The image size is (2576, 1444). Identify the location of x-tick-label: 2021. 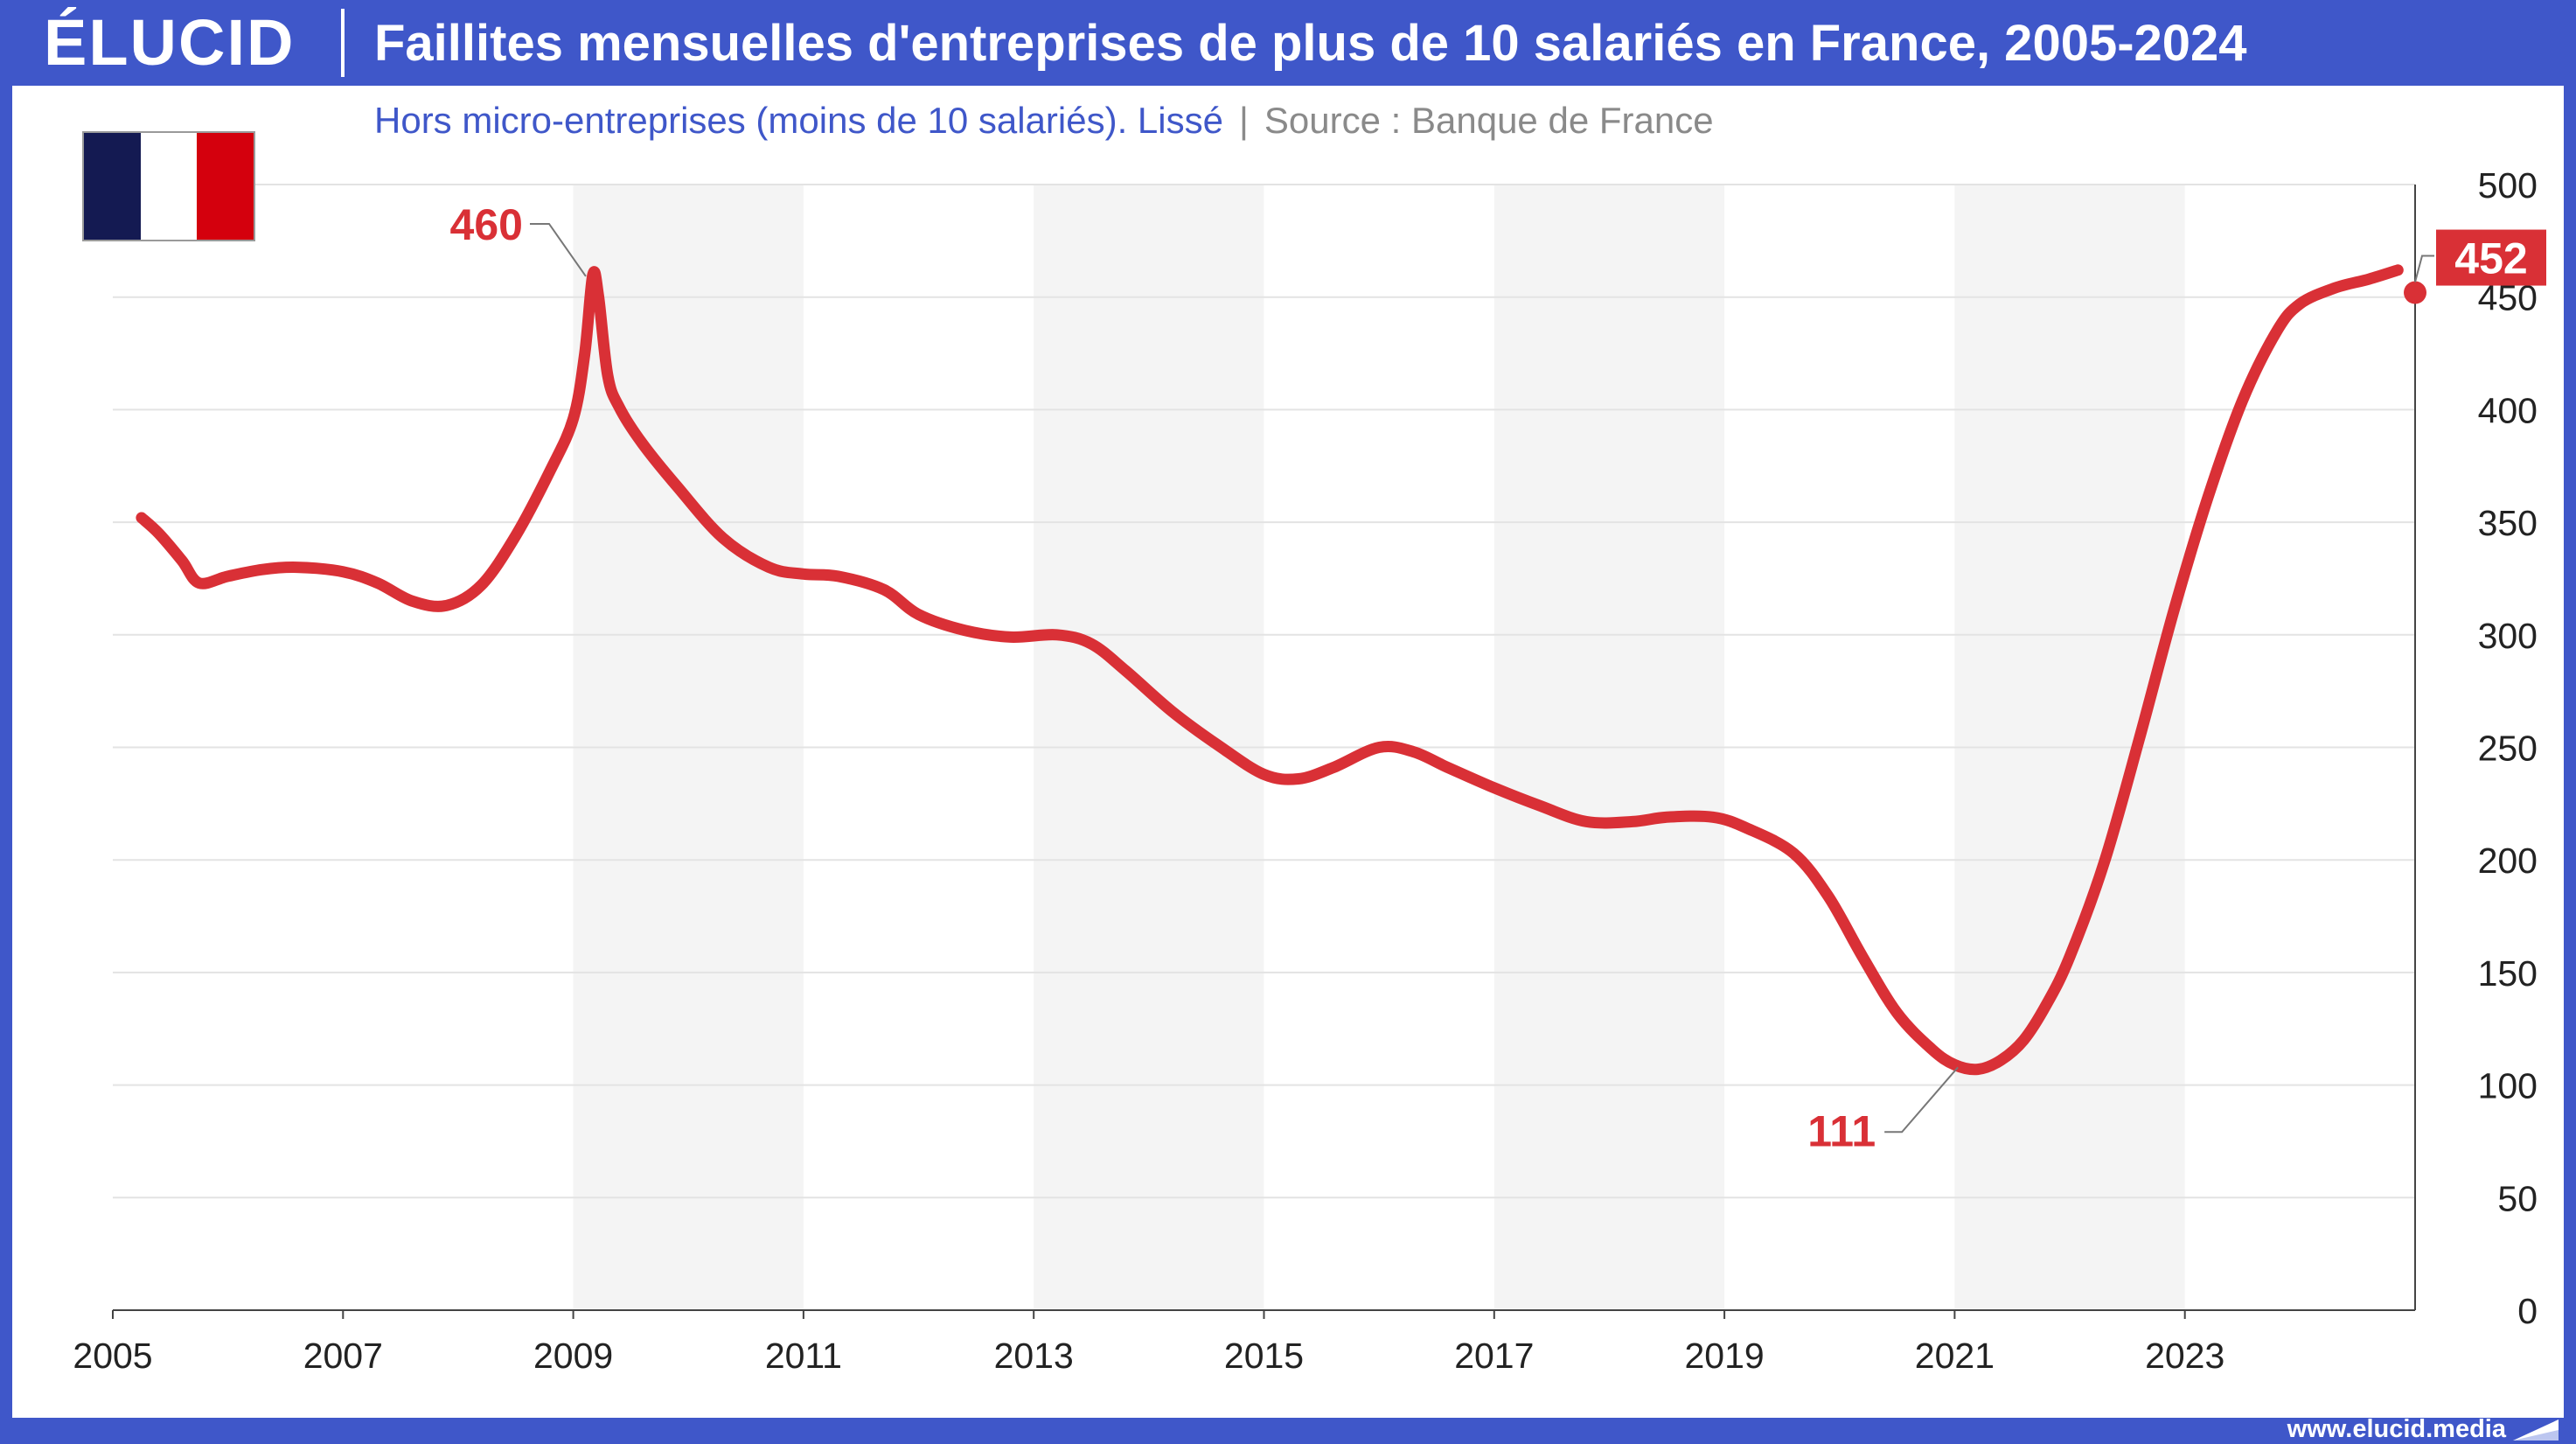
(1955, 1356).